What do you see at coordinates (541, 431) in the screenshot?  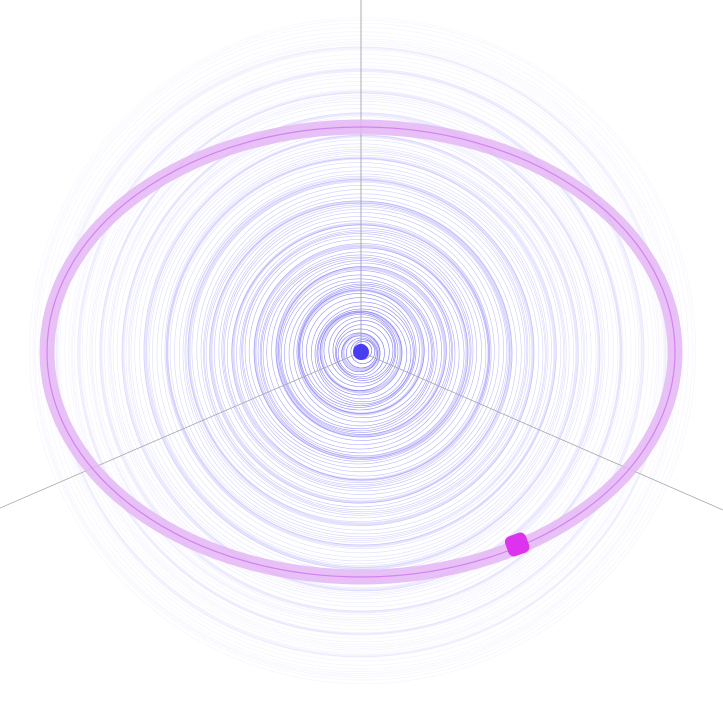 I see `axis-z` at bounding box center [541, 431].